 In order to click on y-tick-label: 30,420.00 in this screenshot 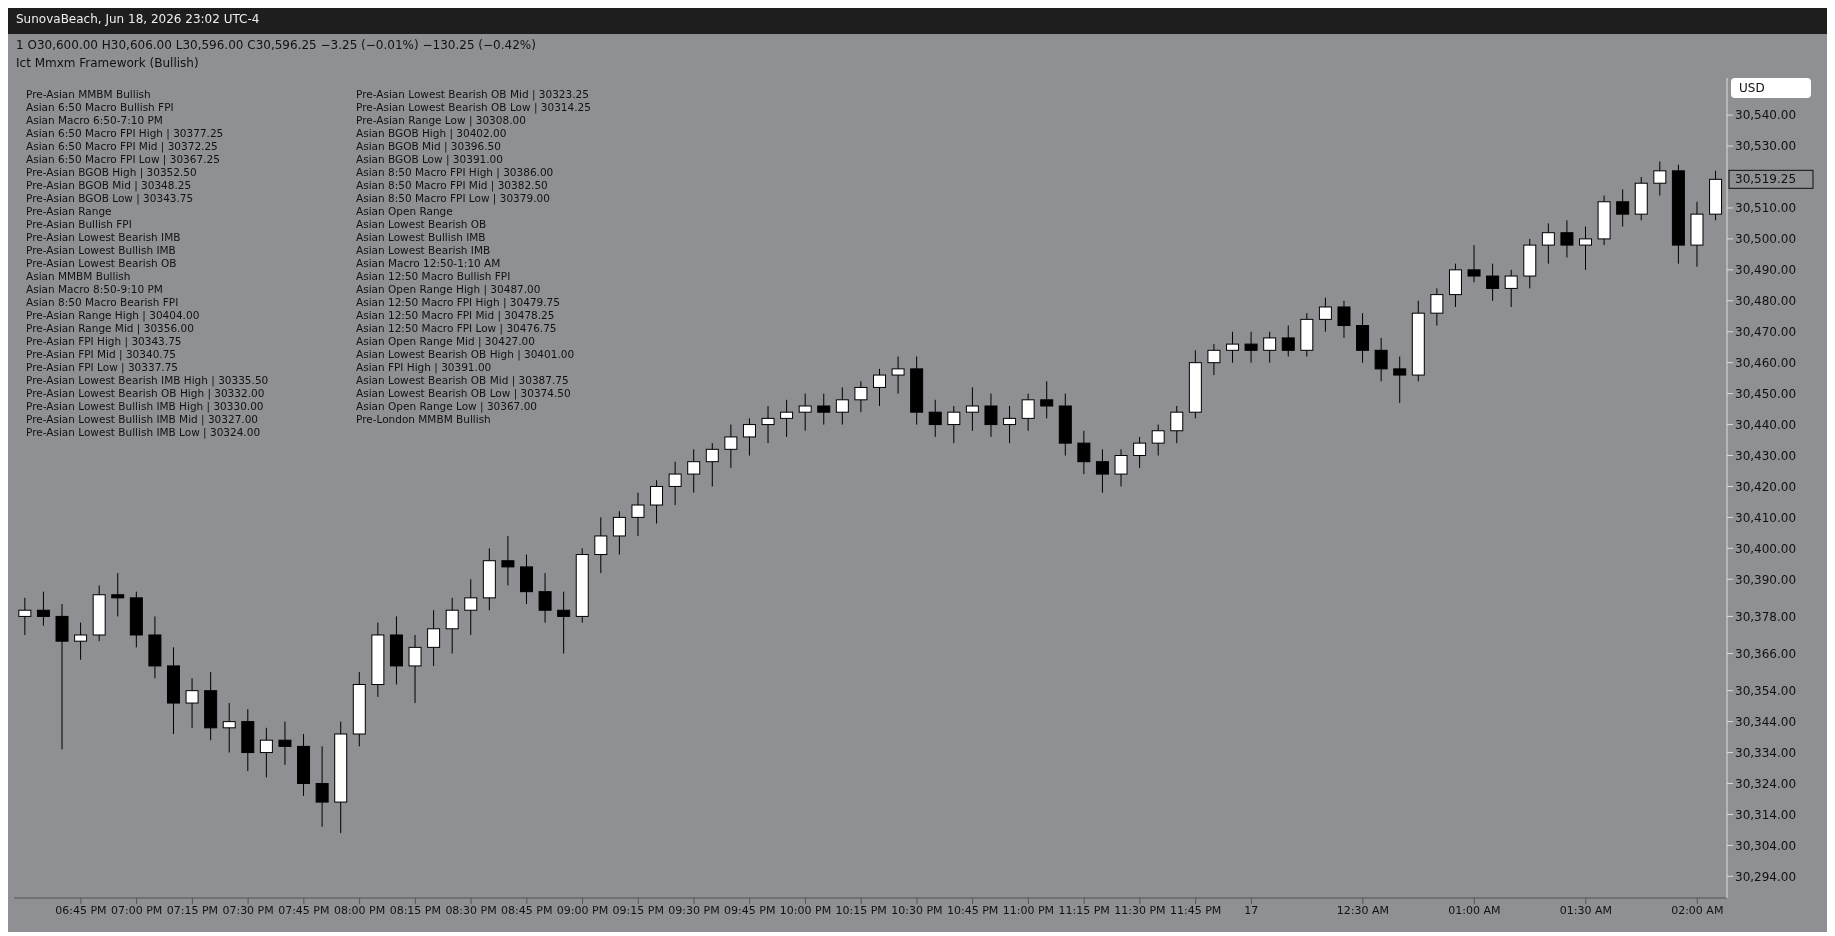, I will do `click(1766, 486)`.